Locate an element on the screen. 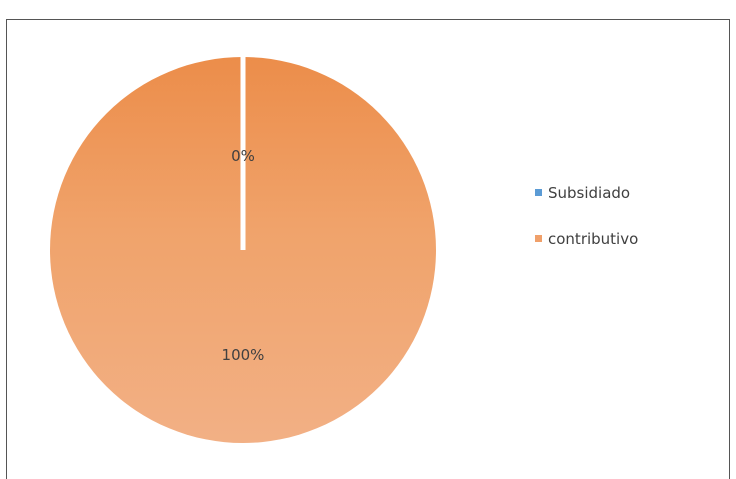 Image resolution: width=736 pixels, height=479 pixels. legend-label-subsidiado: Subsidiado is located at coordinates (589, 193).